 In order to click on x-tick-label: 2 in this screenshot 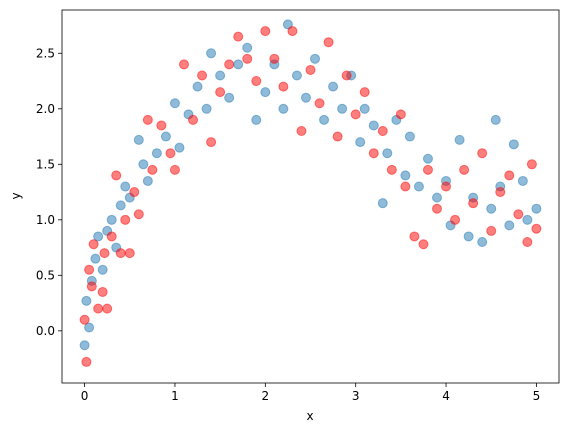, I will do `click(265, 396)`.